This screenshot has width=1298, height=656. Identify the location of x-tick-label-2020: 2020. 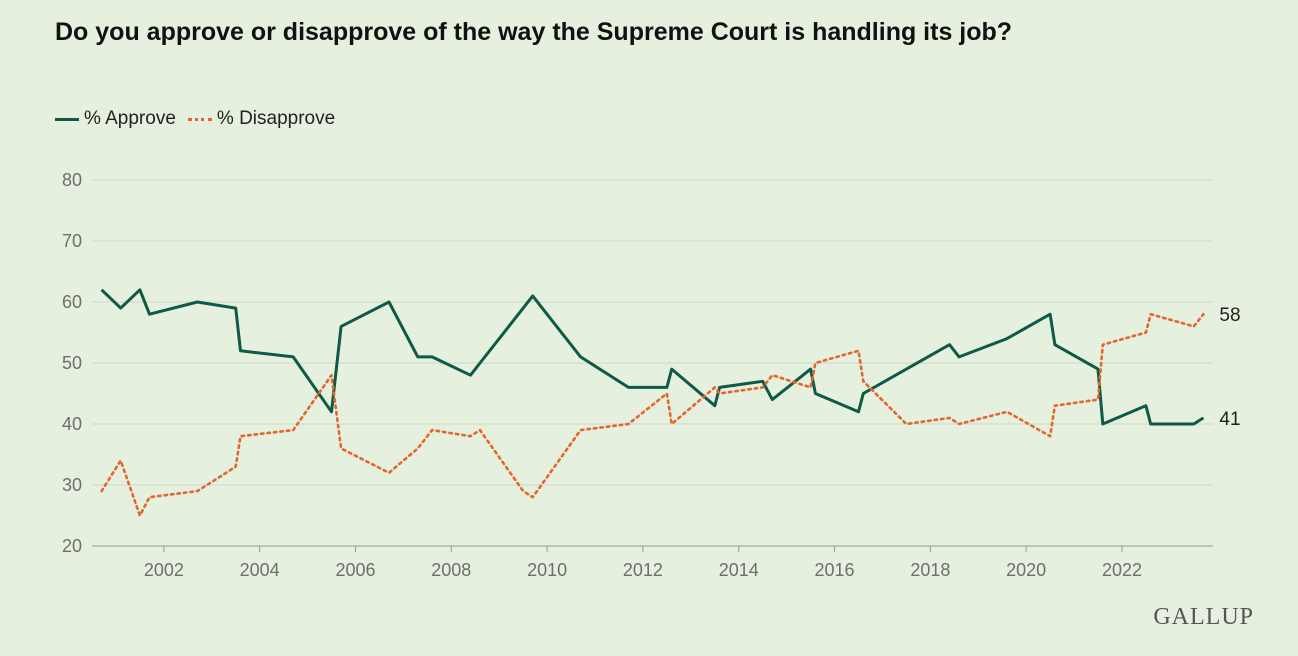
(1026, 570).